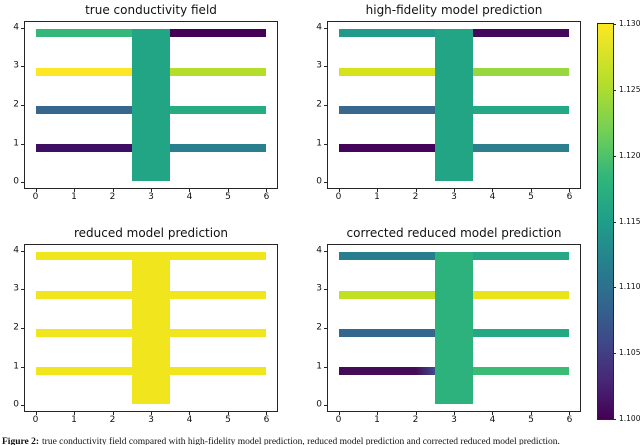 This screenshot has height=445, width=640. I want to click on colorbar-tick-label-1.110: 1.110, so click(629, 287).